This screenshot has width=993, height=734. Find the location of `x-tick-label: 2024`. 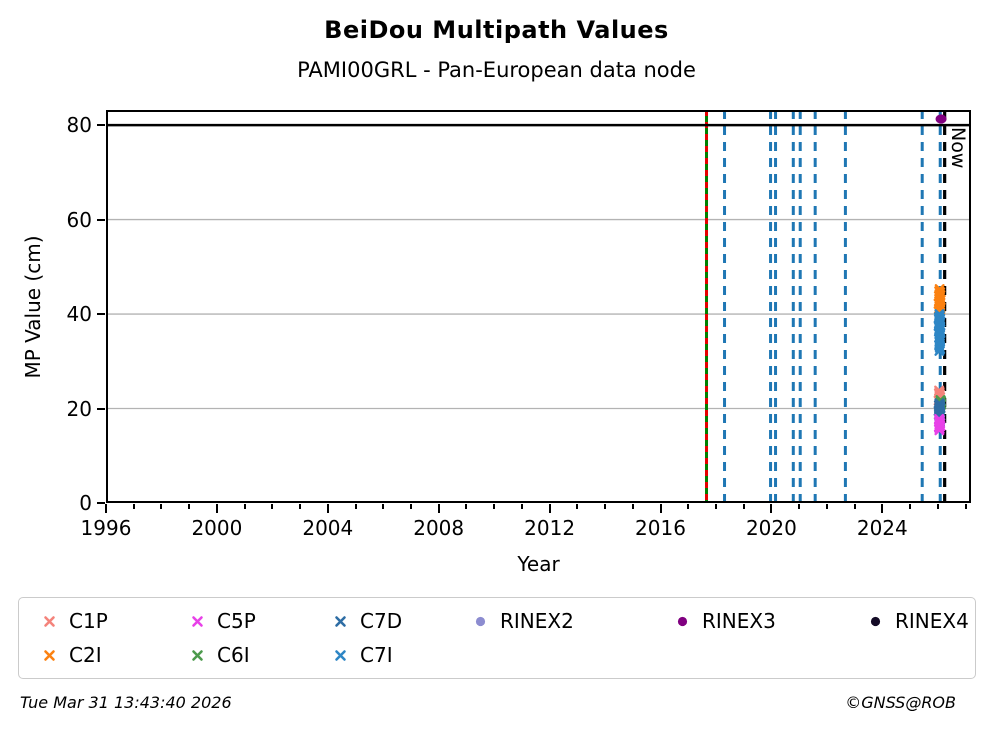

x-tick-label: 2024 is located at coordinates (882, 528).